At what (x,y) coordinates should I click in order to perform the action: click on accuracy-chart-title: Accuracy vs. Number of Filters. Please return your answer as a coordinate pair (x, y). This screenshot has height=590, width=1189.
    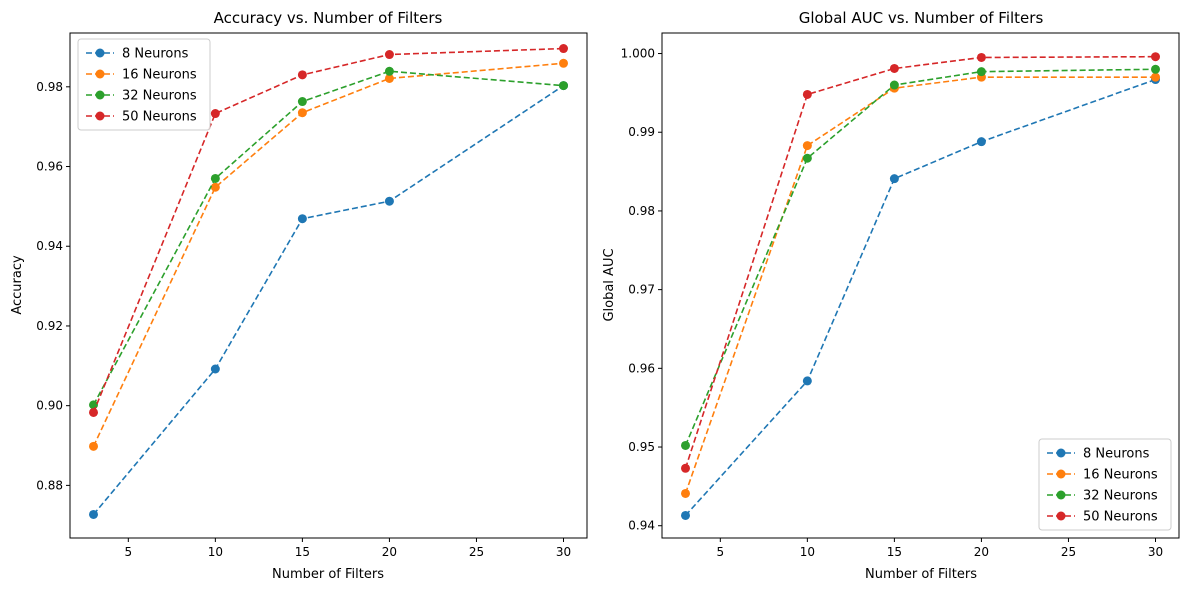
    Looking at the image, I should click on (328, 18).